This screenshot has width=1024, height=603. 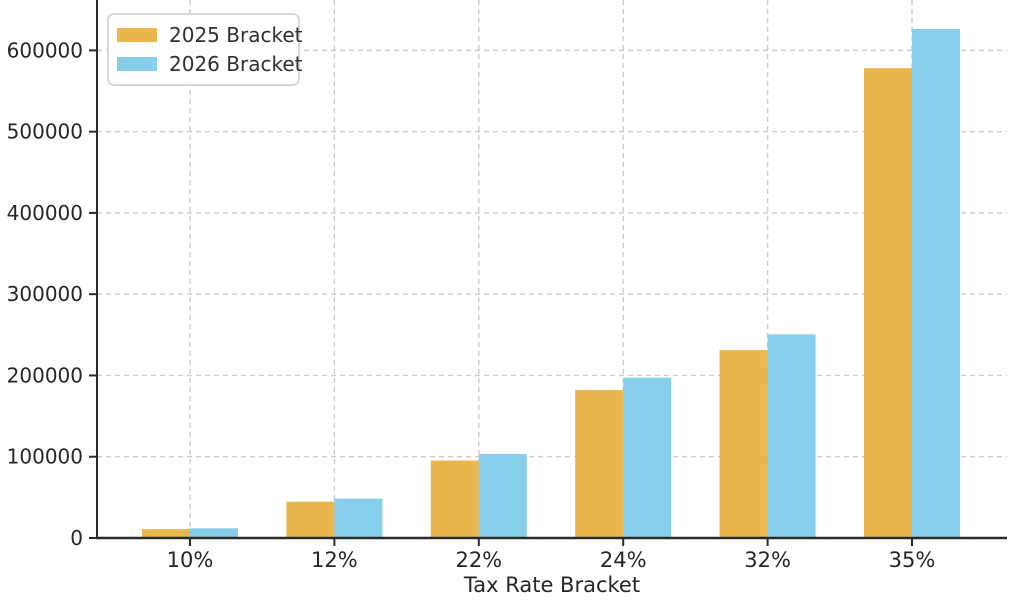 I want to click on y-tick-label: 200000, so click(x=45, y=375).